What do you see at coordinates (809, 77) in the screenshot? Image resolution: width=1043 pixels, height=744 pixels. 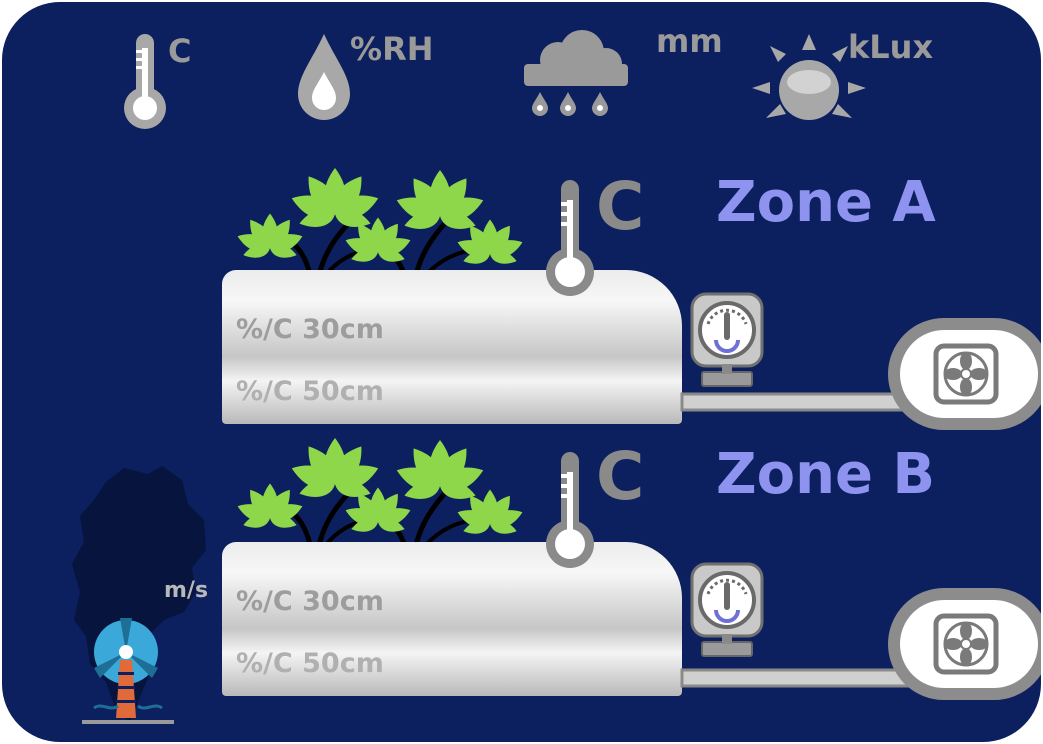 I see `sun-icon` at bounding box center [809, 77].